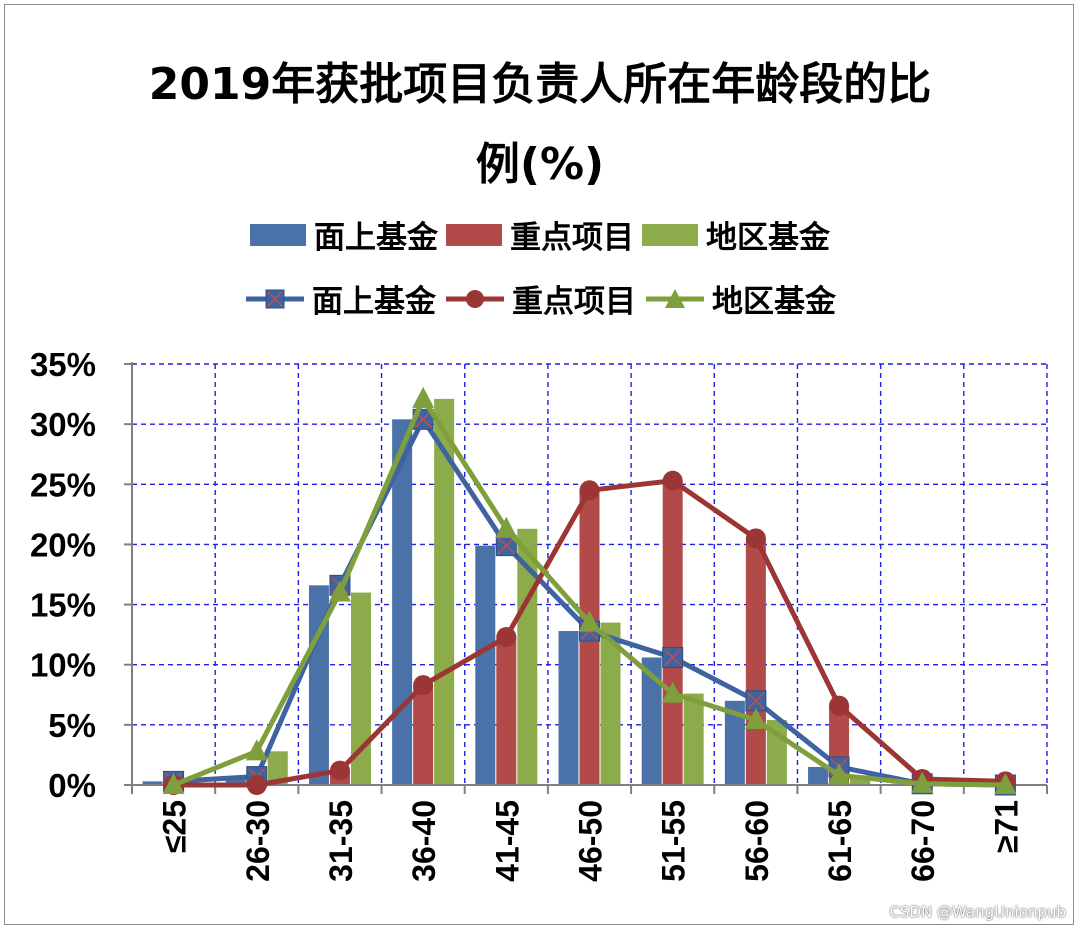  Describe the element at coordinates (341, 841) in the screenshot. I see `x-tick-label: 31-35` at that location.